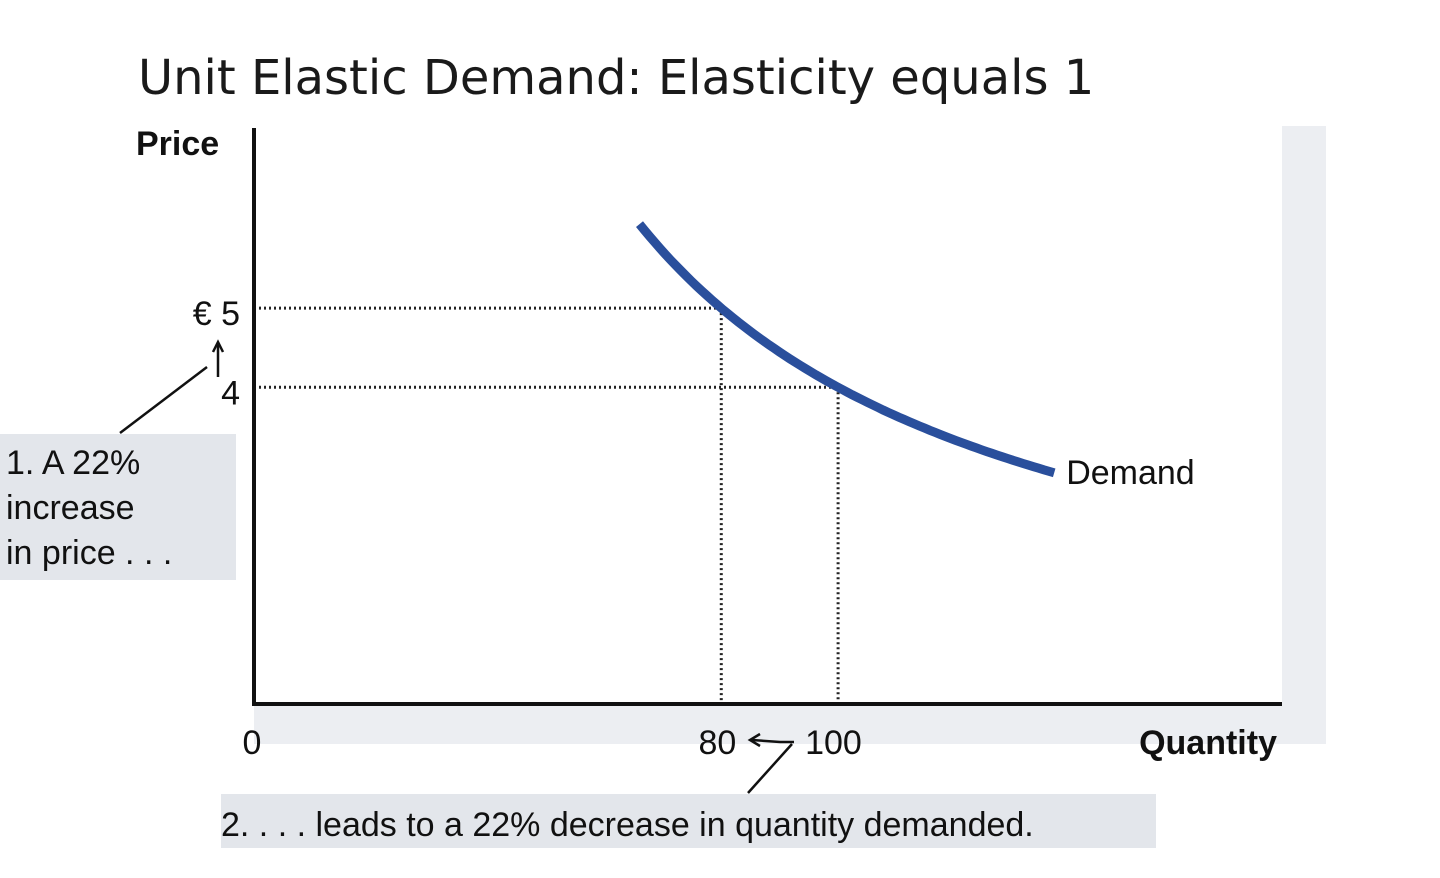 The width and height of the screenshot is (1440, 878). I want to click on quantity-decrease-arrow, so click(770, 763).